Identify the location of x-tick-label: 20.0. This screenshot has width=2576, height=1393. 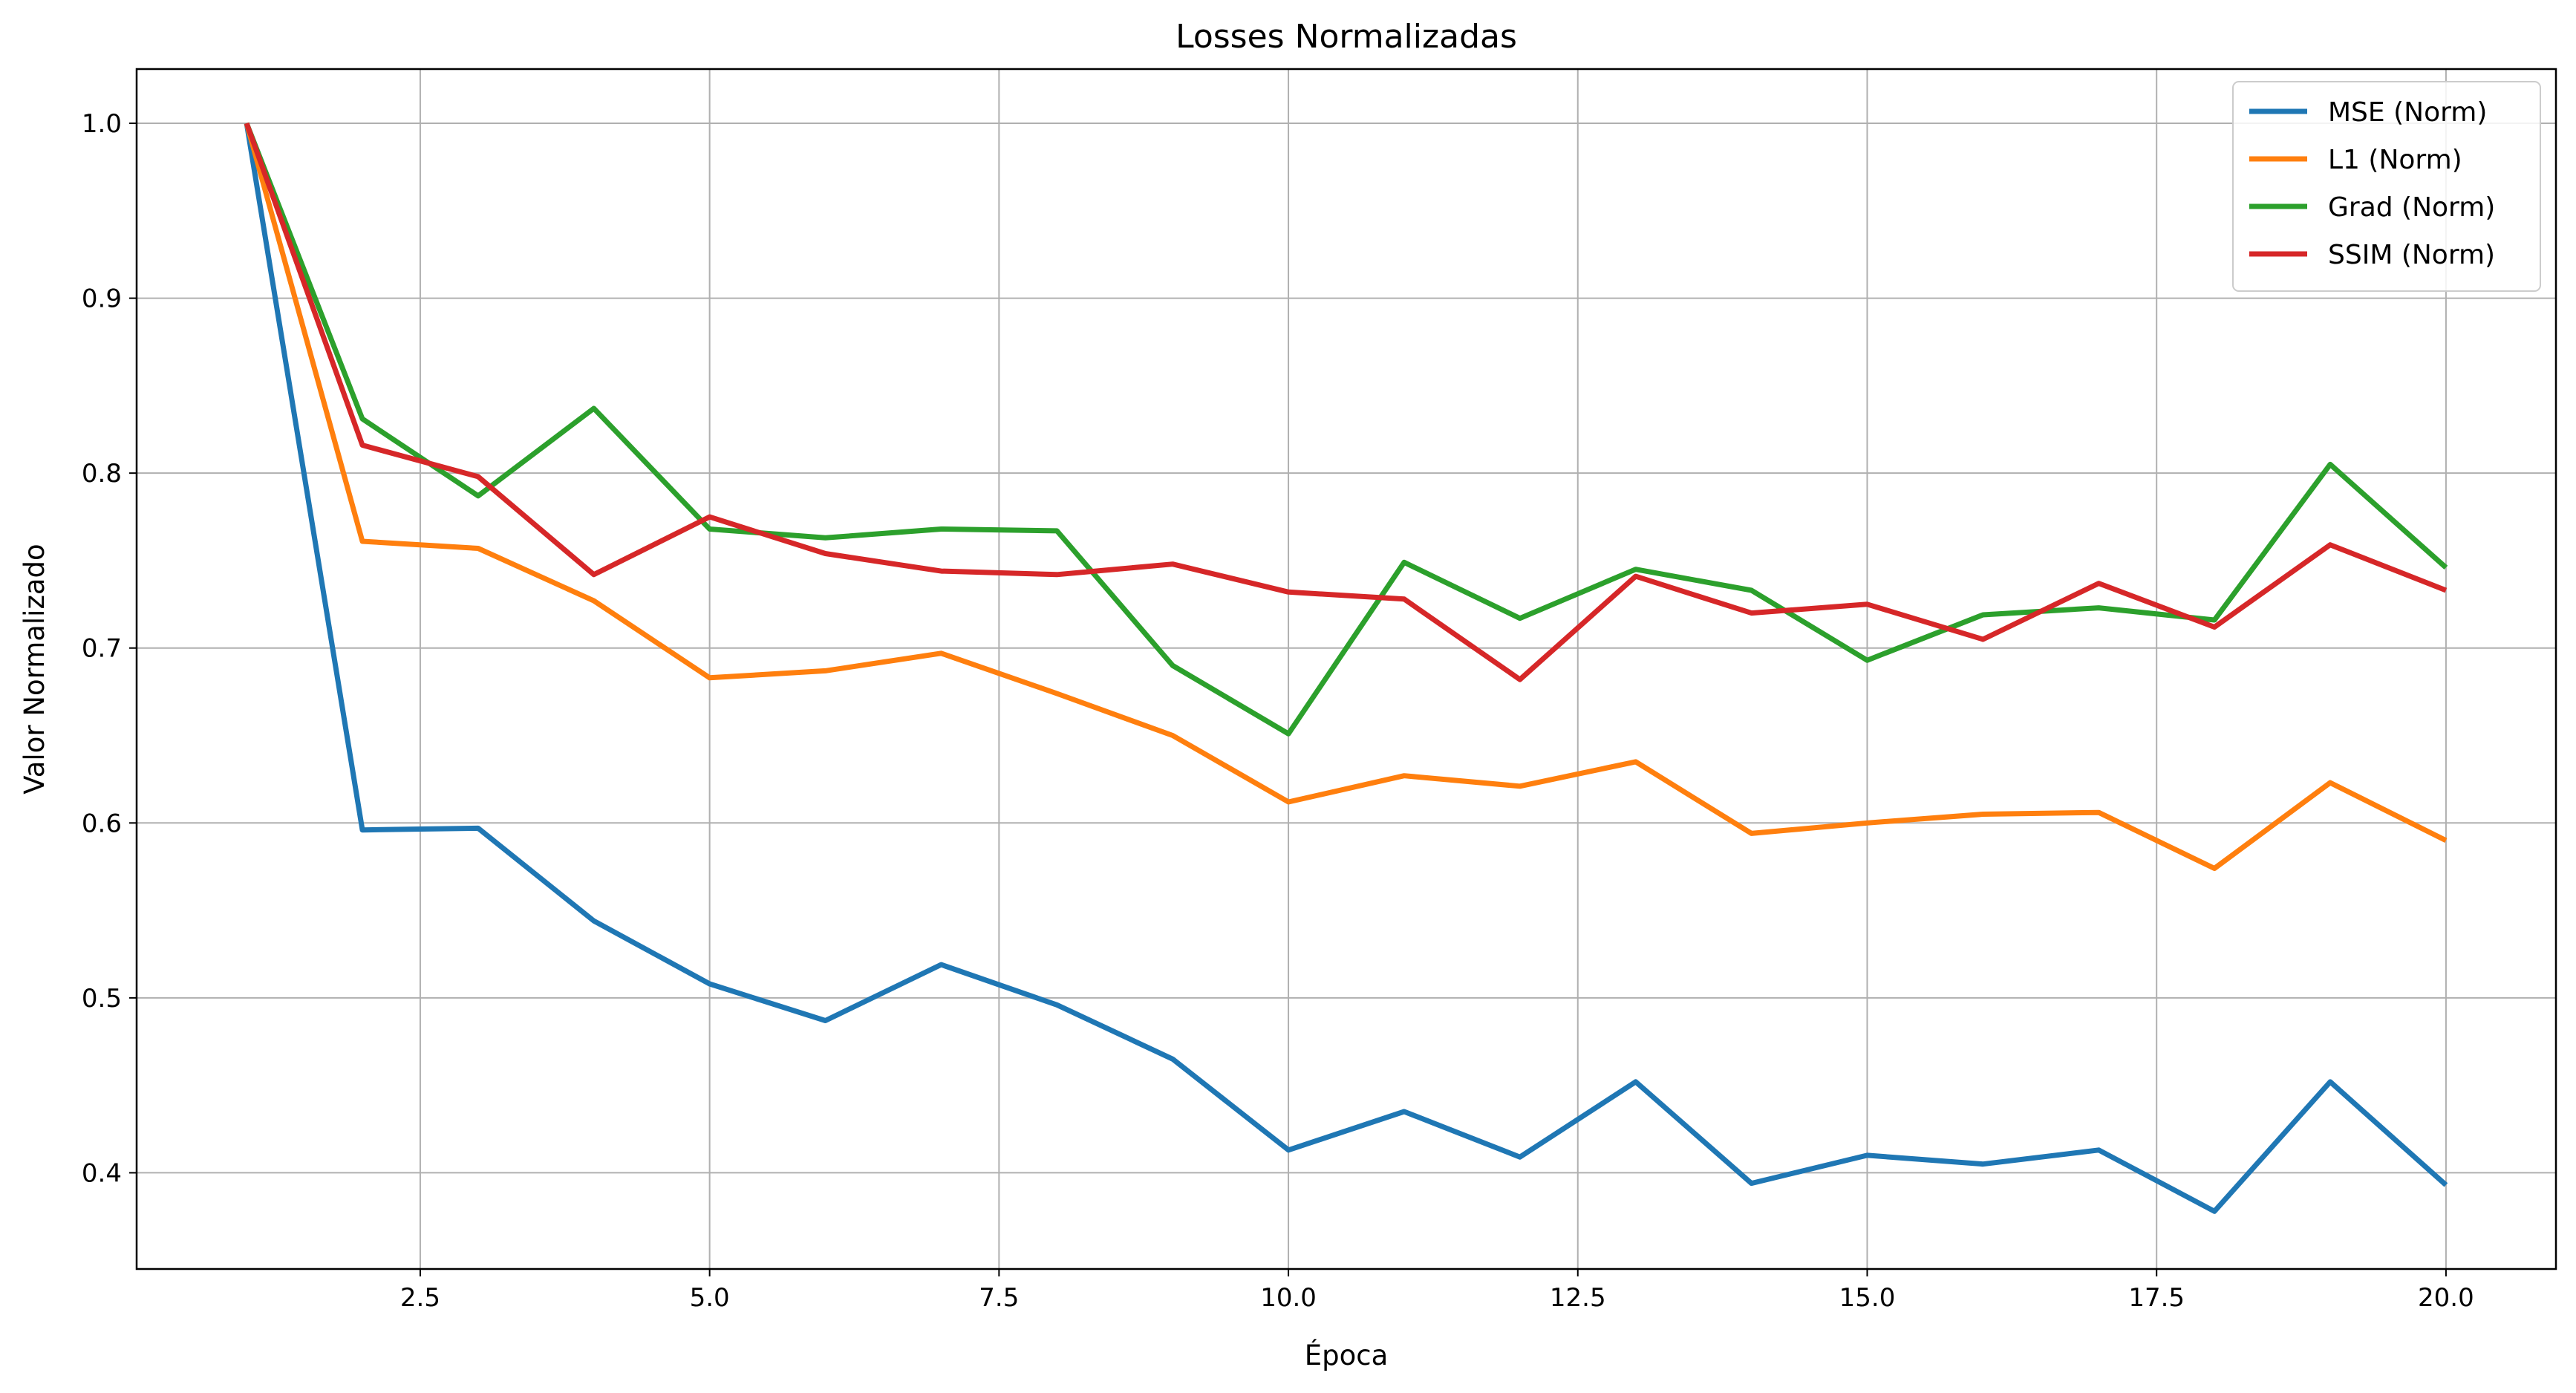
(2446, 1298).